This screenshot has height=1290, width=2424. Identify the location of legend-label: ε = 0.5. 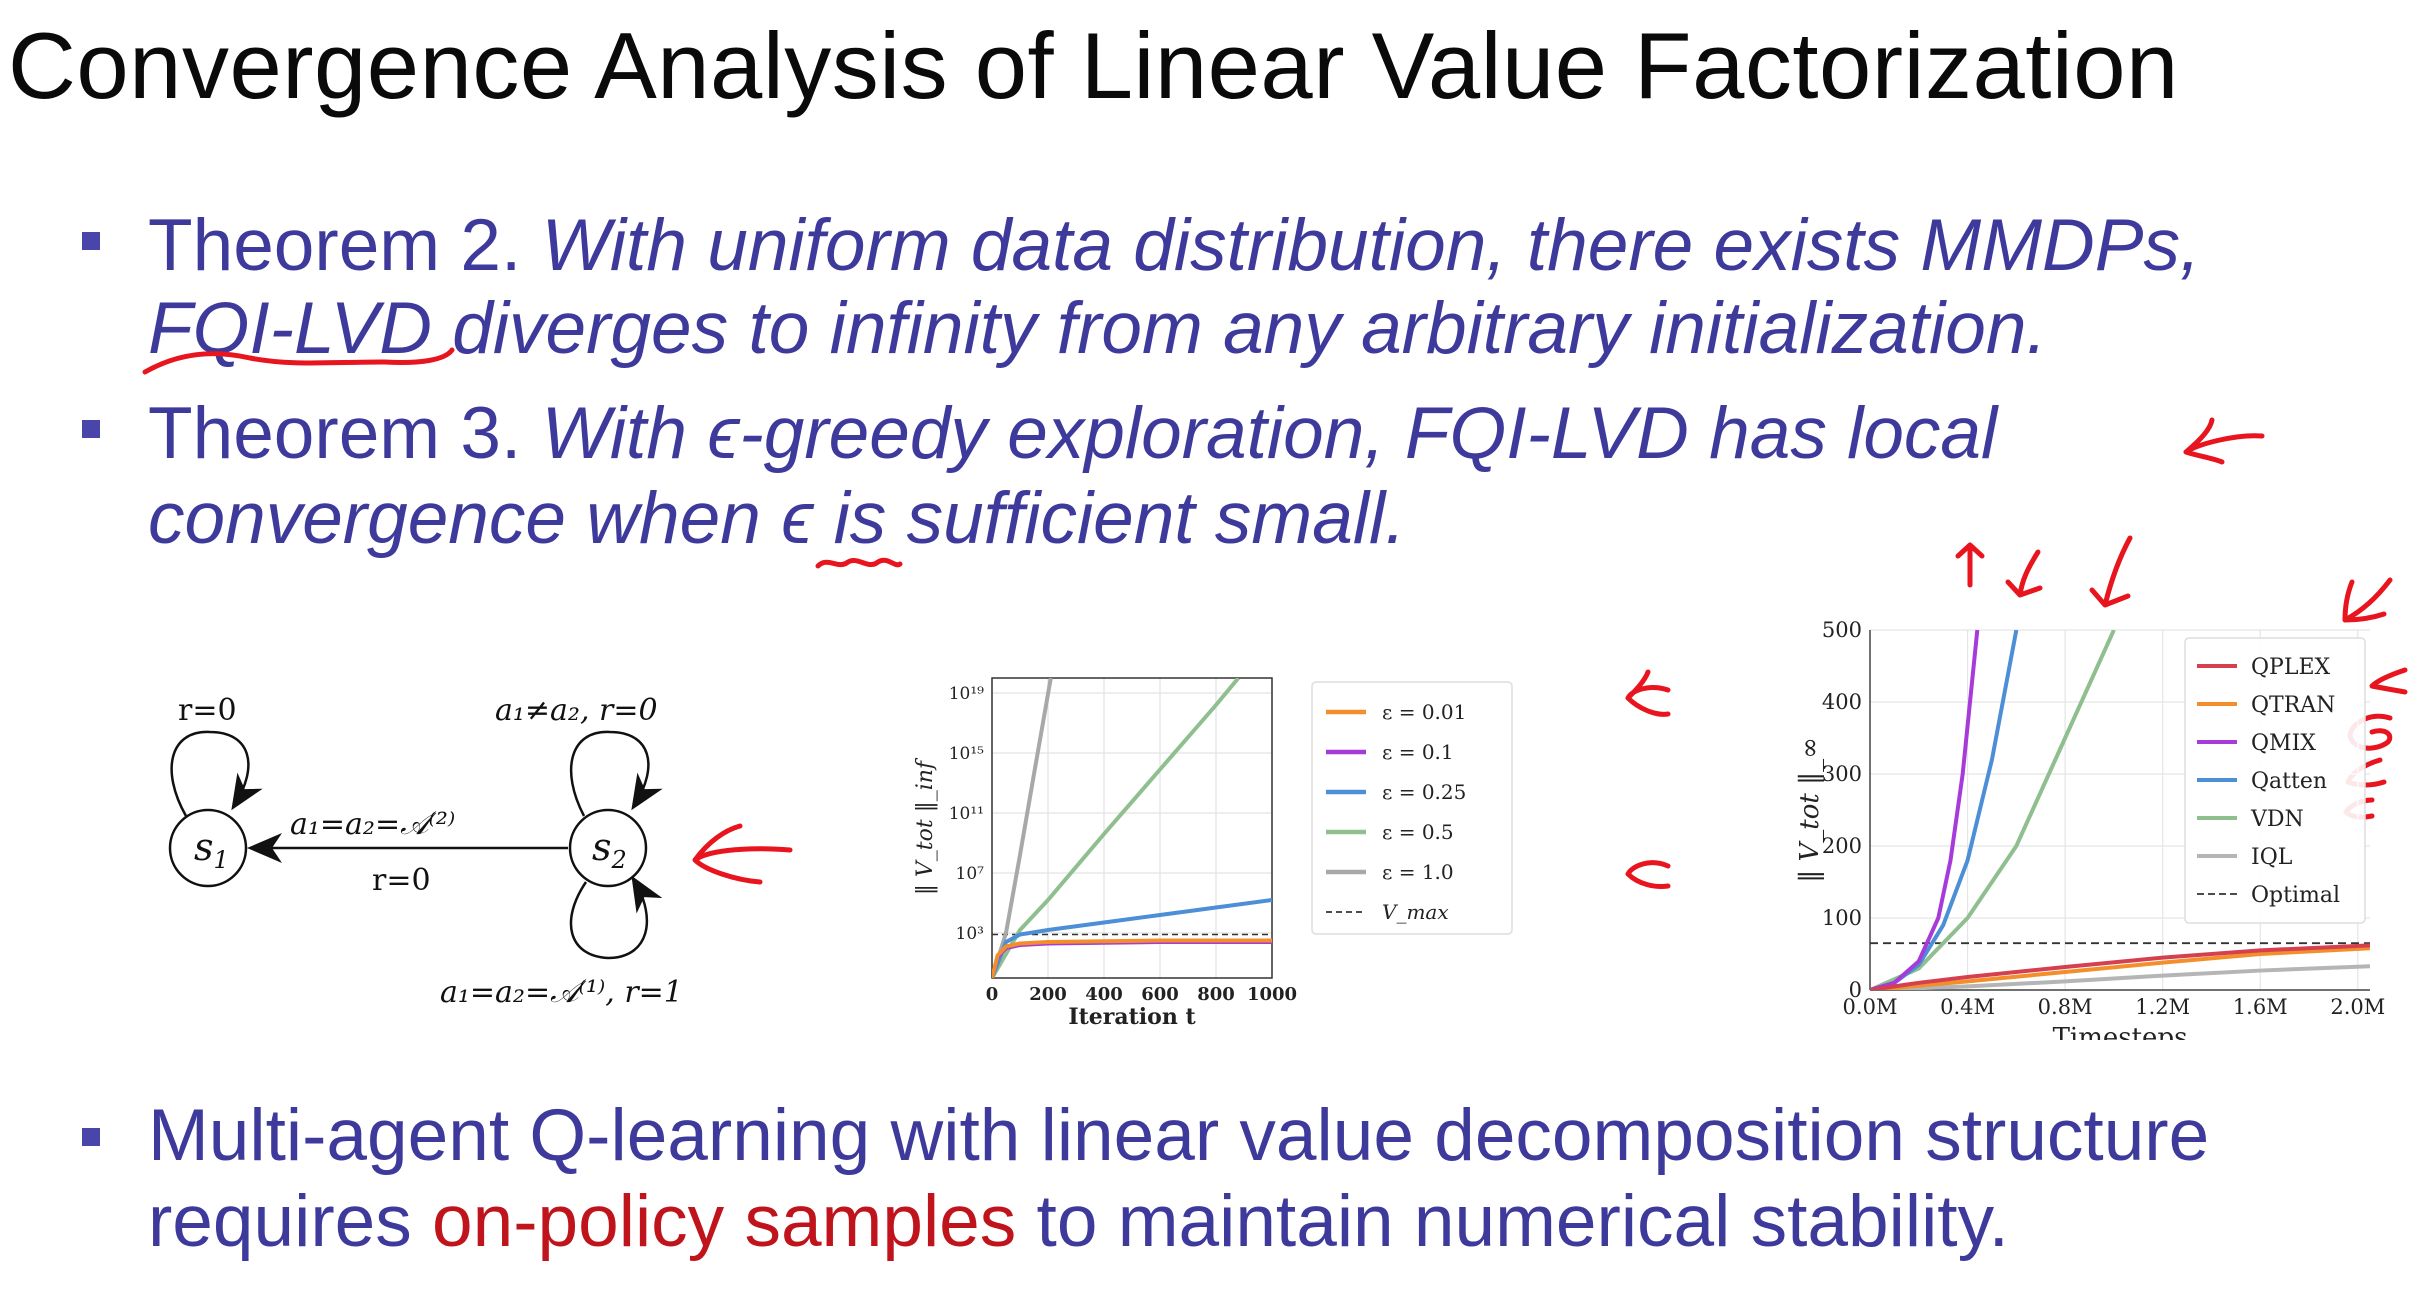
(1418, 832).